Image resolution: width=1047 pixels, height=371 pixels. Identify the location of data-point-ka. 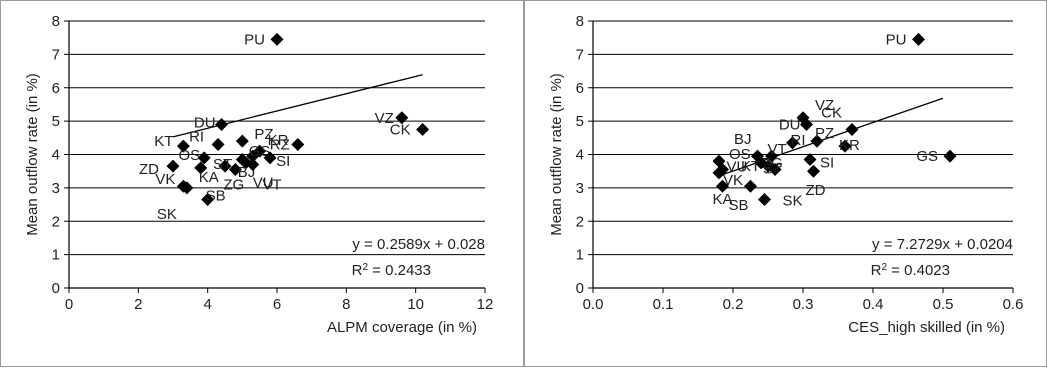
(201, 168).